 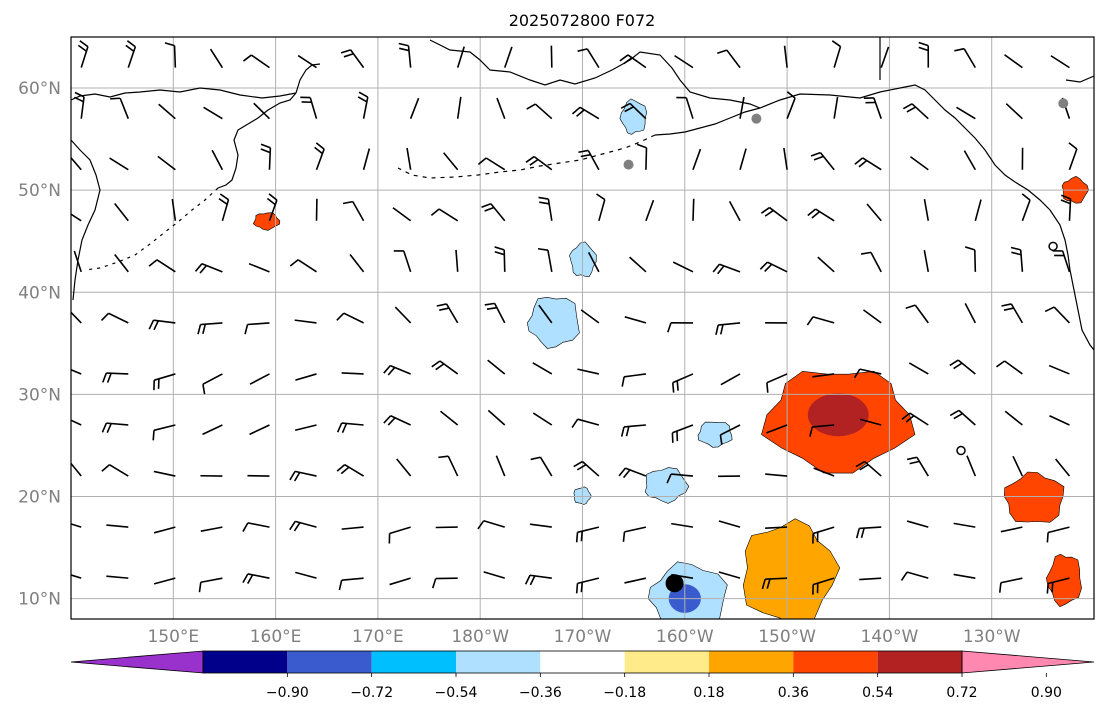 I want to click on station-marker-large, so click(x=674, y=583).